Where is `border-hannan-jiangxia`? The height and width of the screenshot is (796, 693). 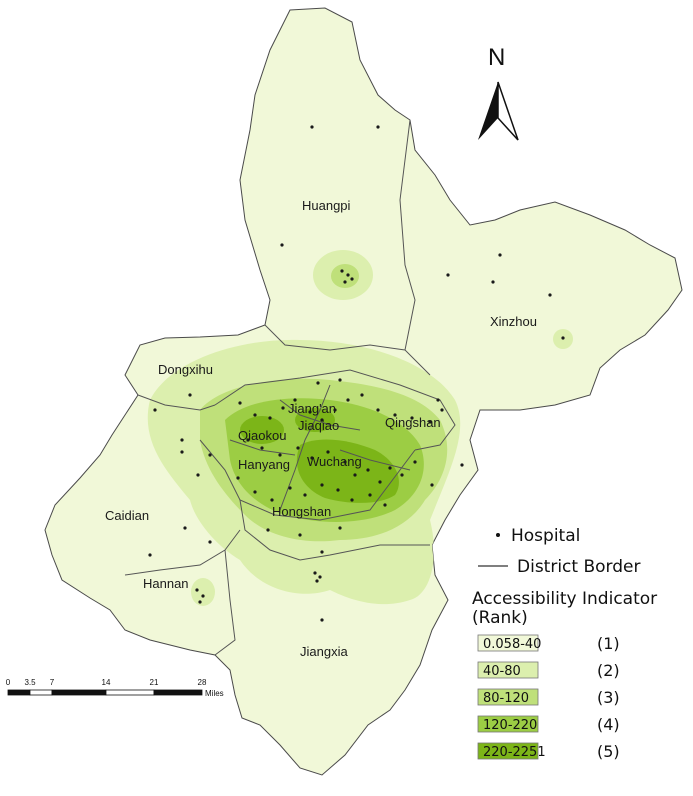
border-hannan-jiangxia is located at coordinates (225, 602).